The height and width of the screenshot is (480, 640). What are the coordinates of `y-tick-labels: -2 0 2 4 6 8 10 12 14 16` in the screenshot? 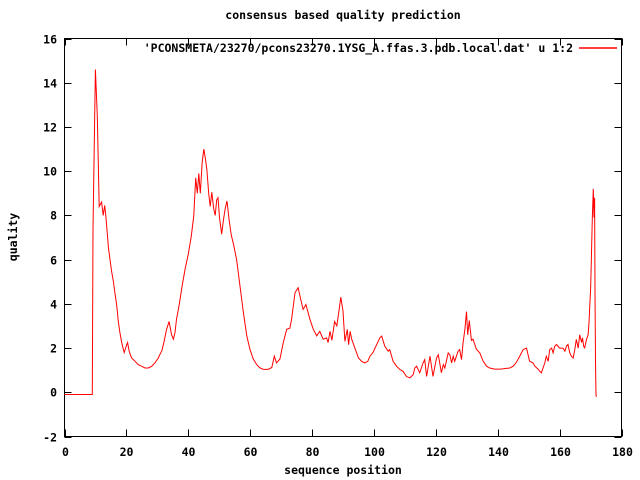 It's located at (50, 239).